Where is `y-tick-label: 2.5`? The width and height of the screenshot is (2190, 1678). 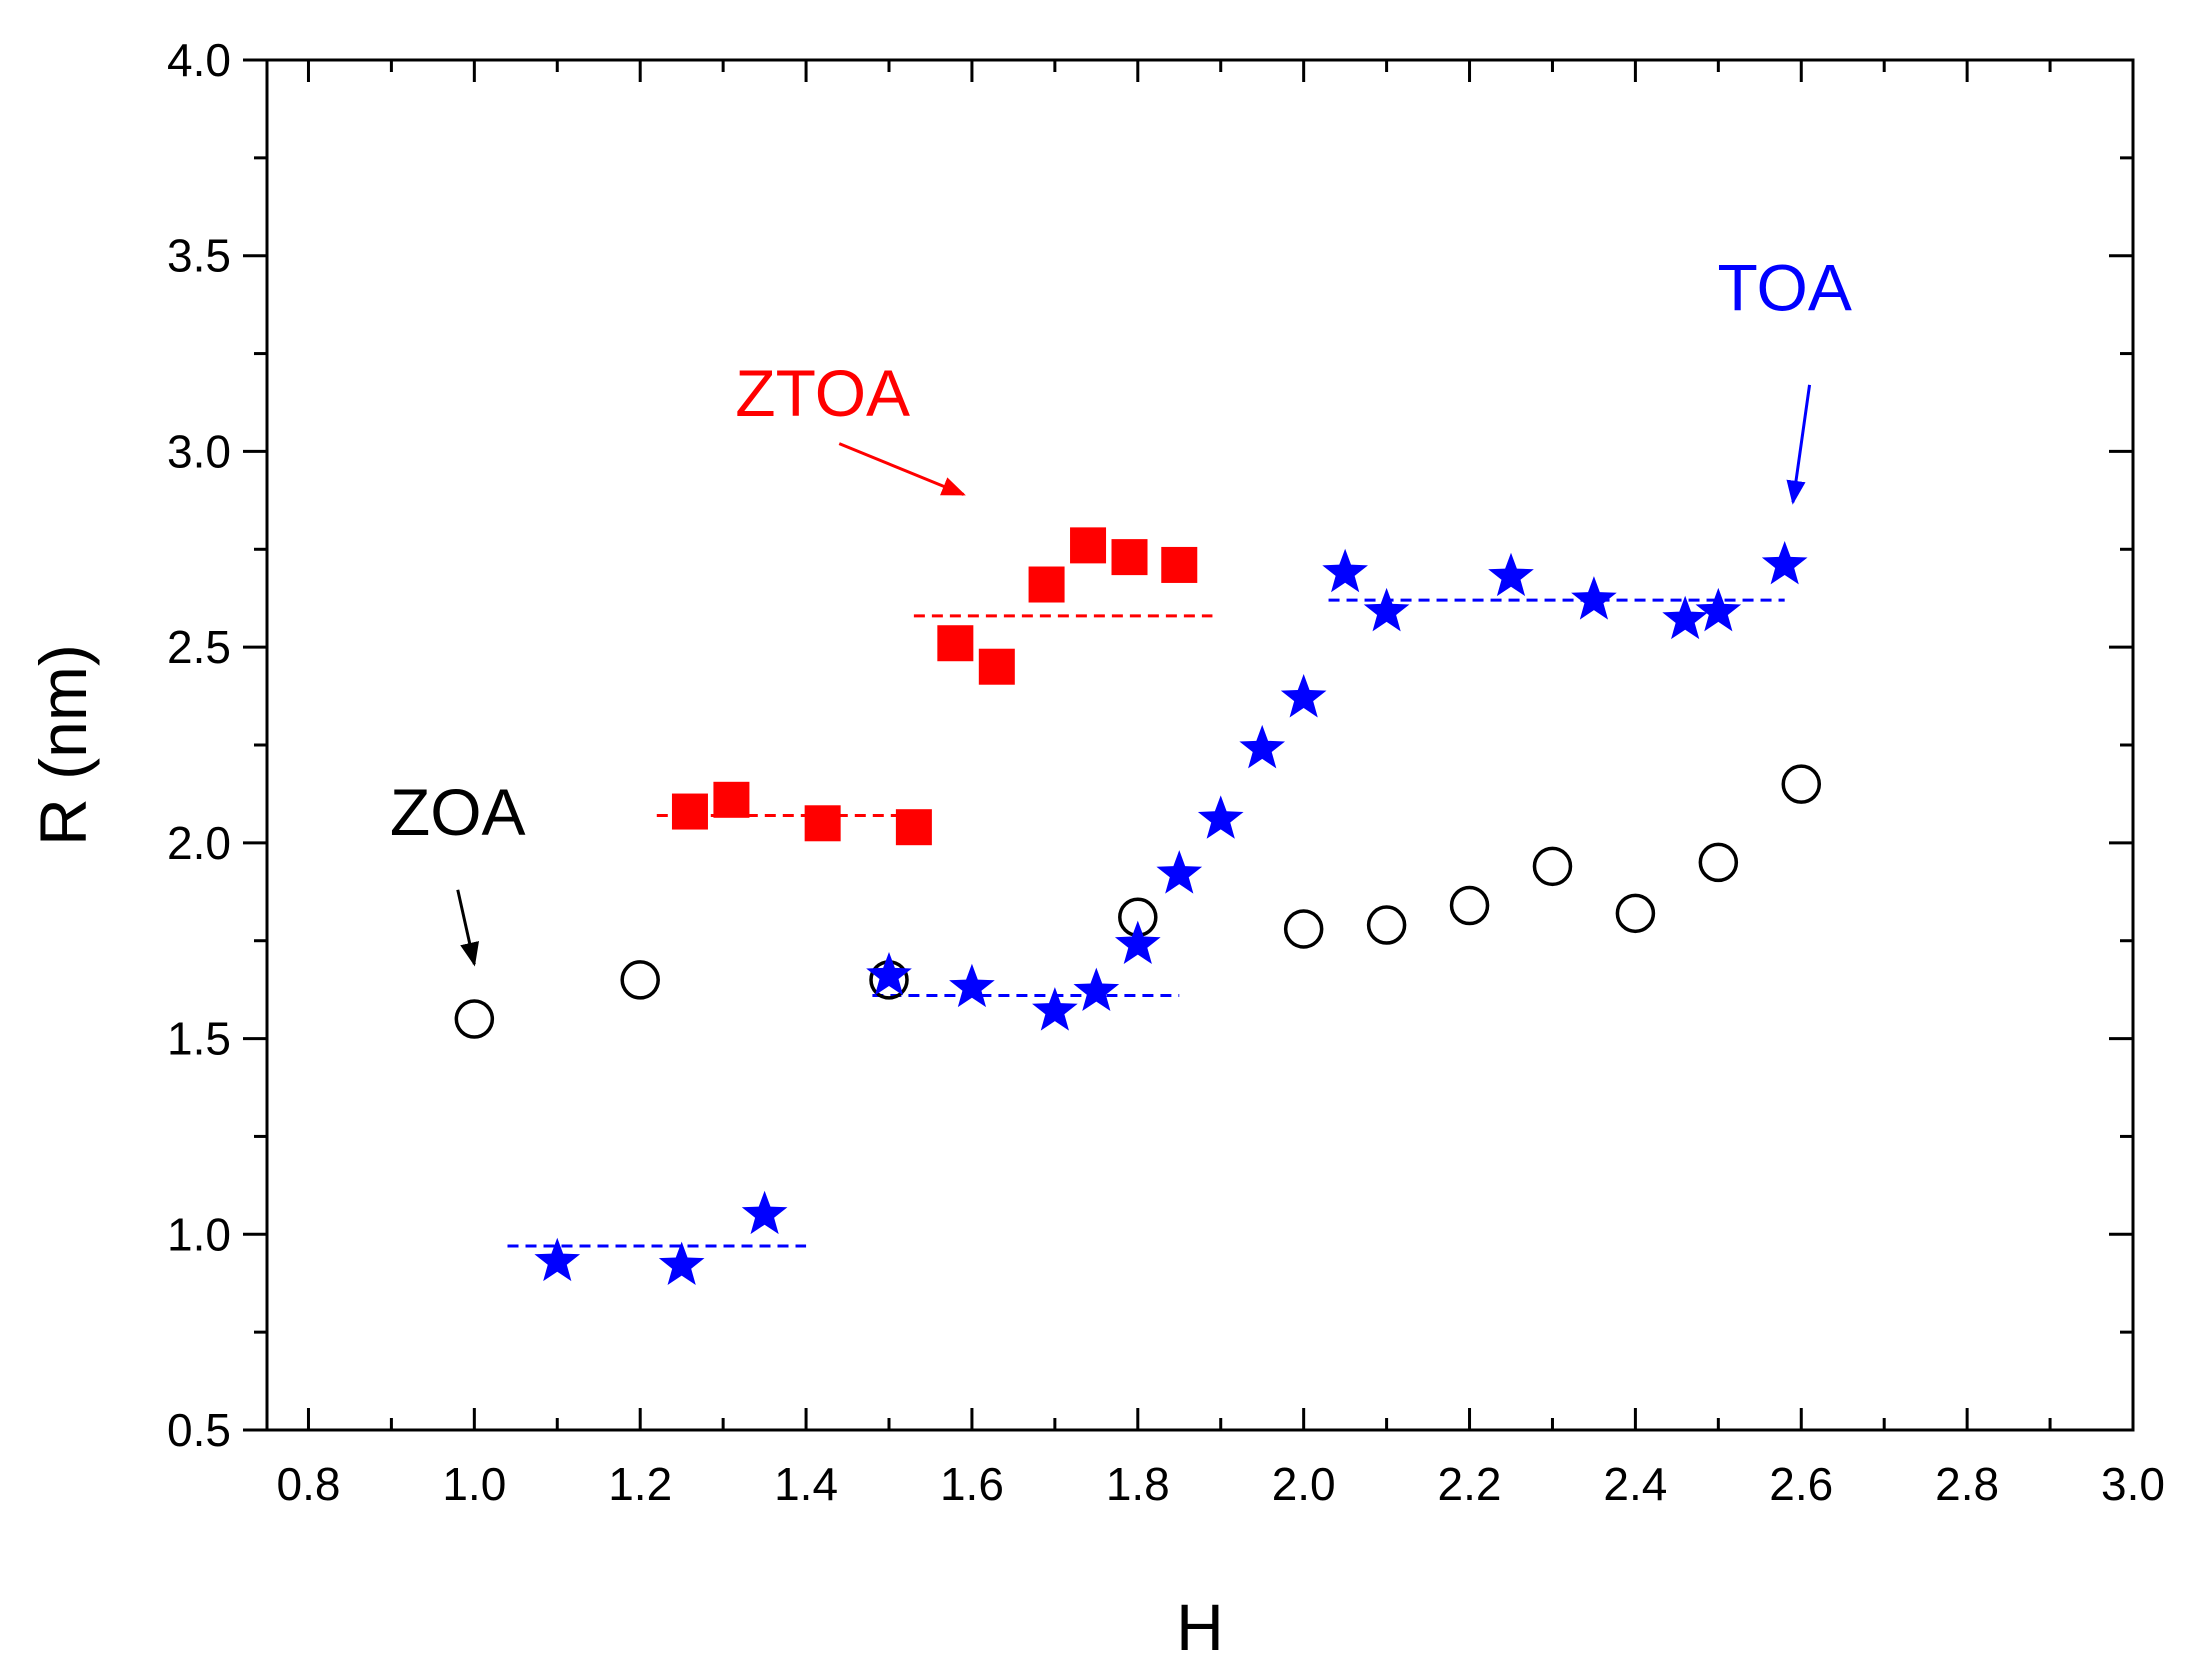 y-tick-label: 2.5 is located at coordinates (199, 647).